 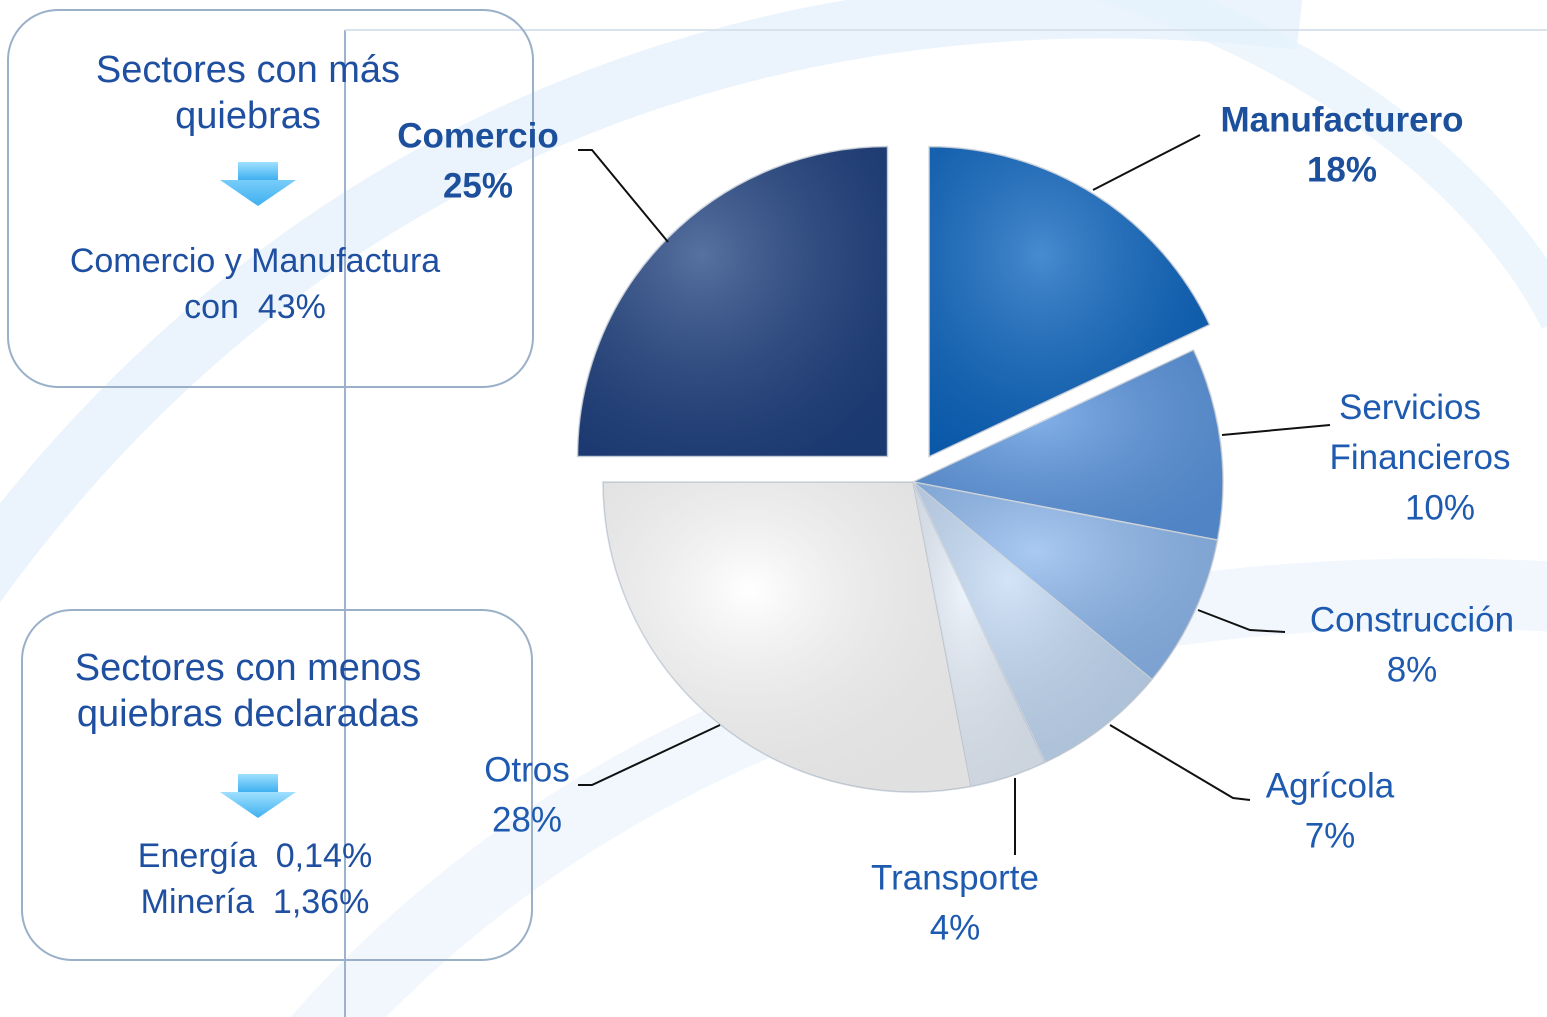 I want to click on slice-label: Servicios Financieros, so click(x=1420, y=432).